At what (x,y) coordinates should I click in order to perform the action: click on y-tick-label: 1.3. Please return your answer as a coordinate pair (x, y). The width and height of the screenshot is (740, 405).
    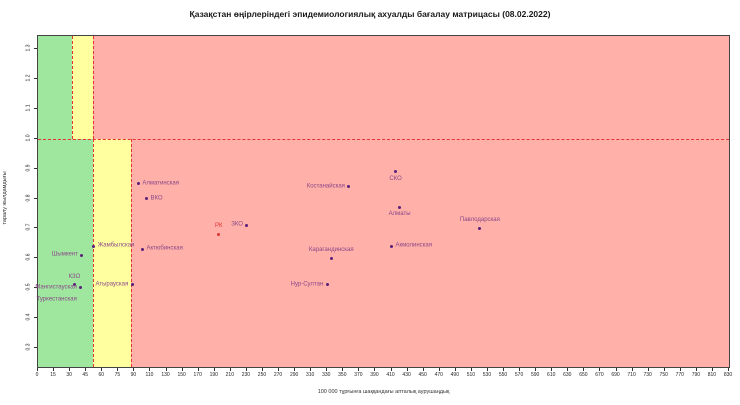
    Looking at the image, I should click on (28, 48).